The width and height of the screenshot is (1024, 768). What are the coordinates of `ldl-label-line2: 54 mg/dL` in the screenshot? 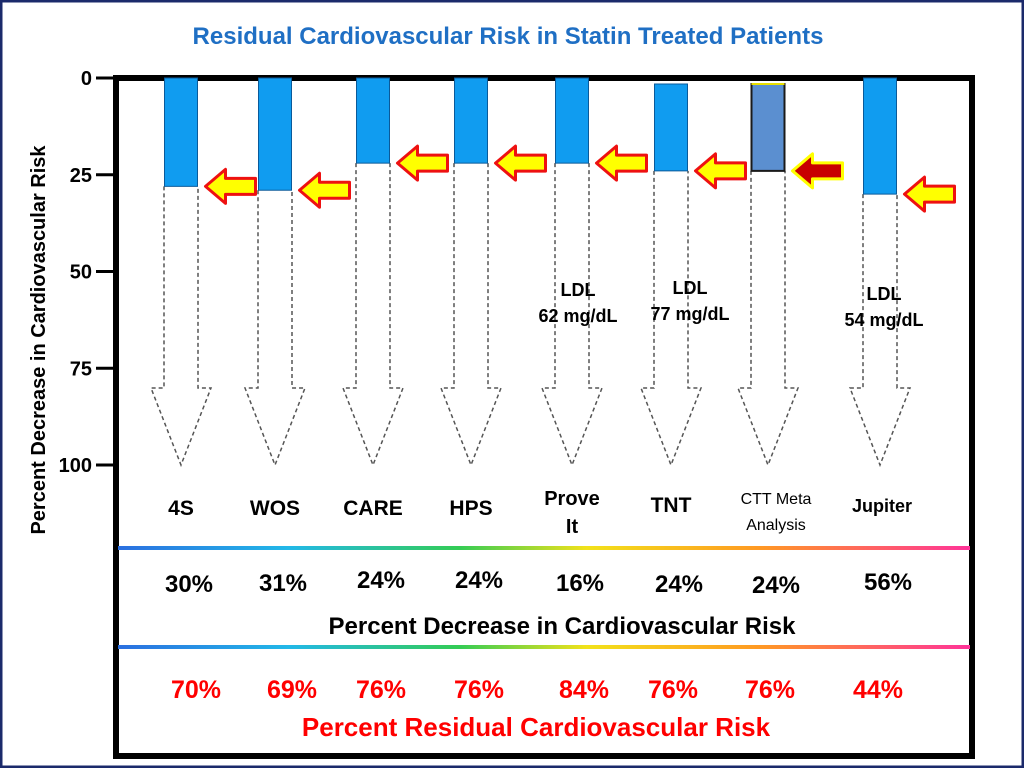 It's located at (883, 320).